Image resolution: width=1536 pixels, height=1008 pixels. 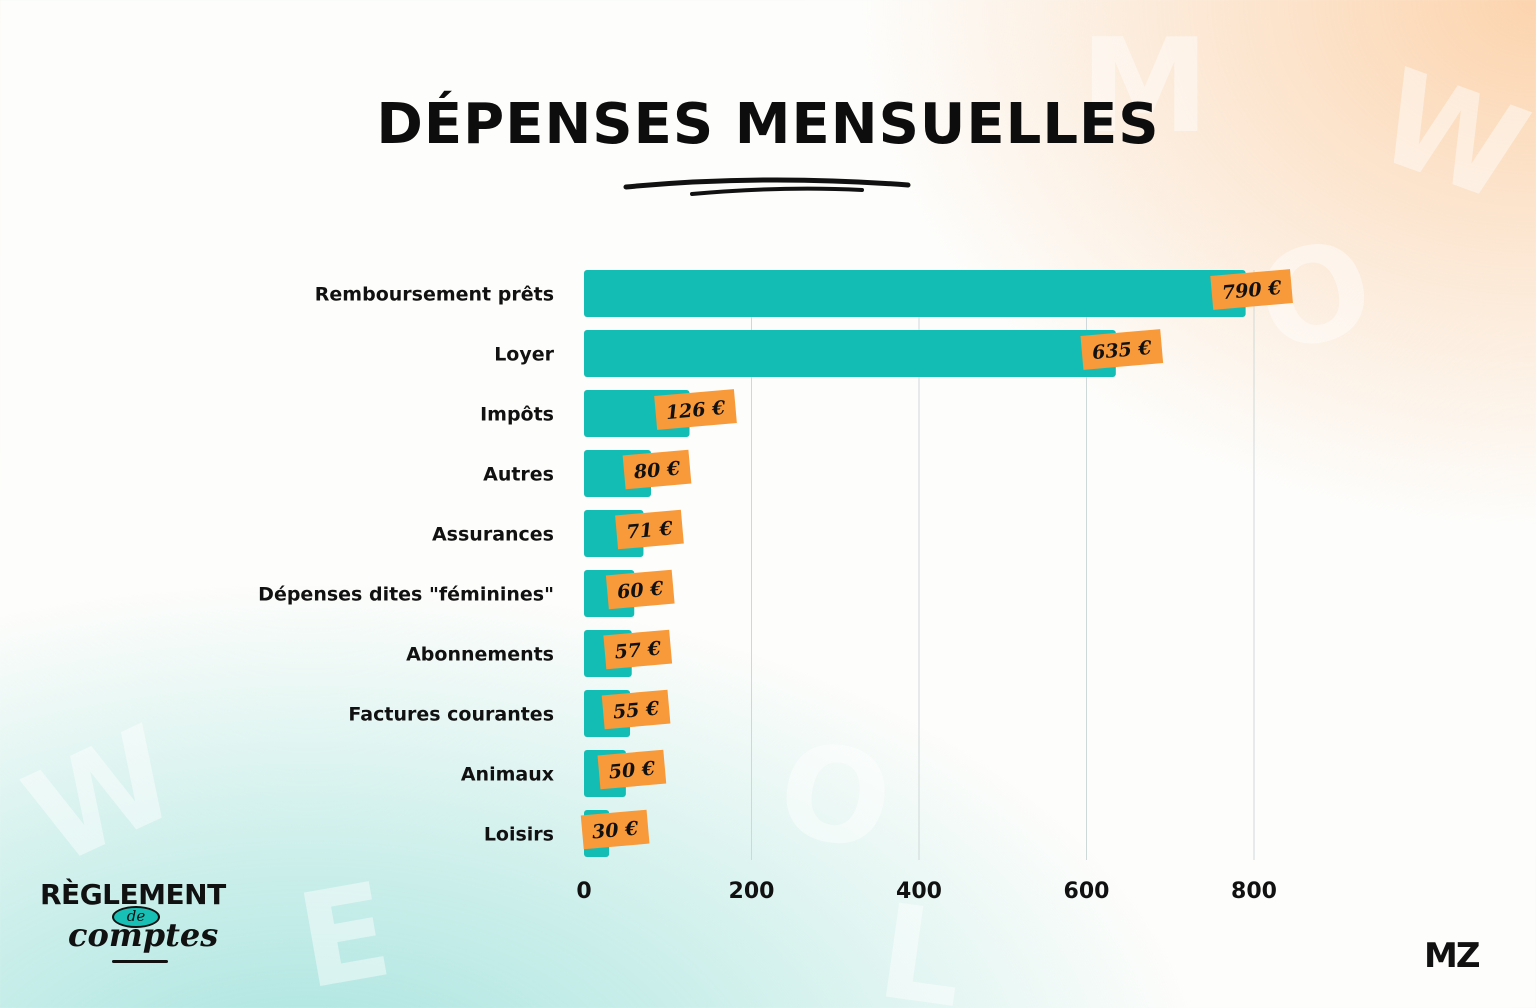 I want to click on logo-line-2: de, so click(x=136, y=917).